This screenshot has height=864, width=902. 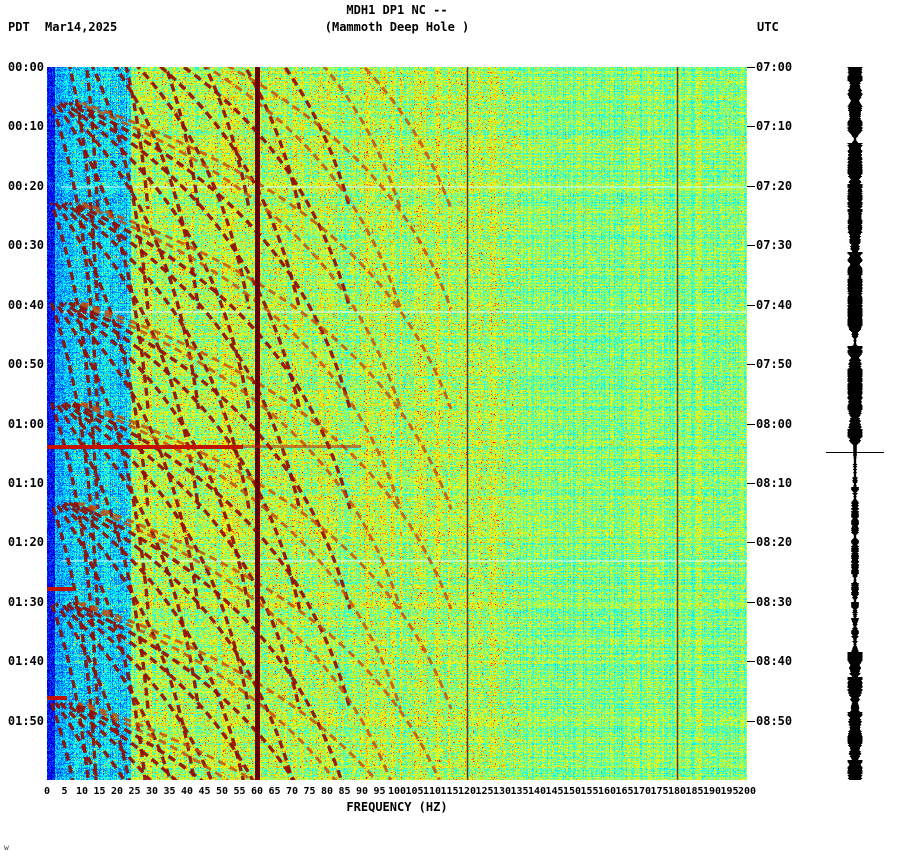 What do you see at coordinates (774, 542) in the screenshot?
I see `right-time-label: 08:20` at bounding box center [774, 542].